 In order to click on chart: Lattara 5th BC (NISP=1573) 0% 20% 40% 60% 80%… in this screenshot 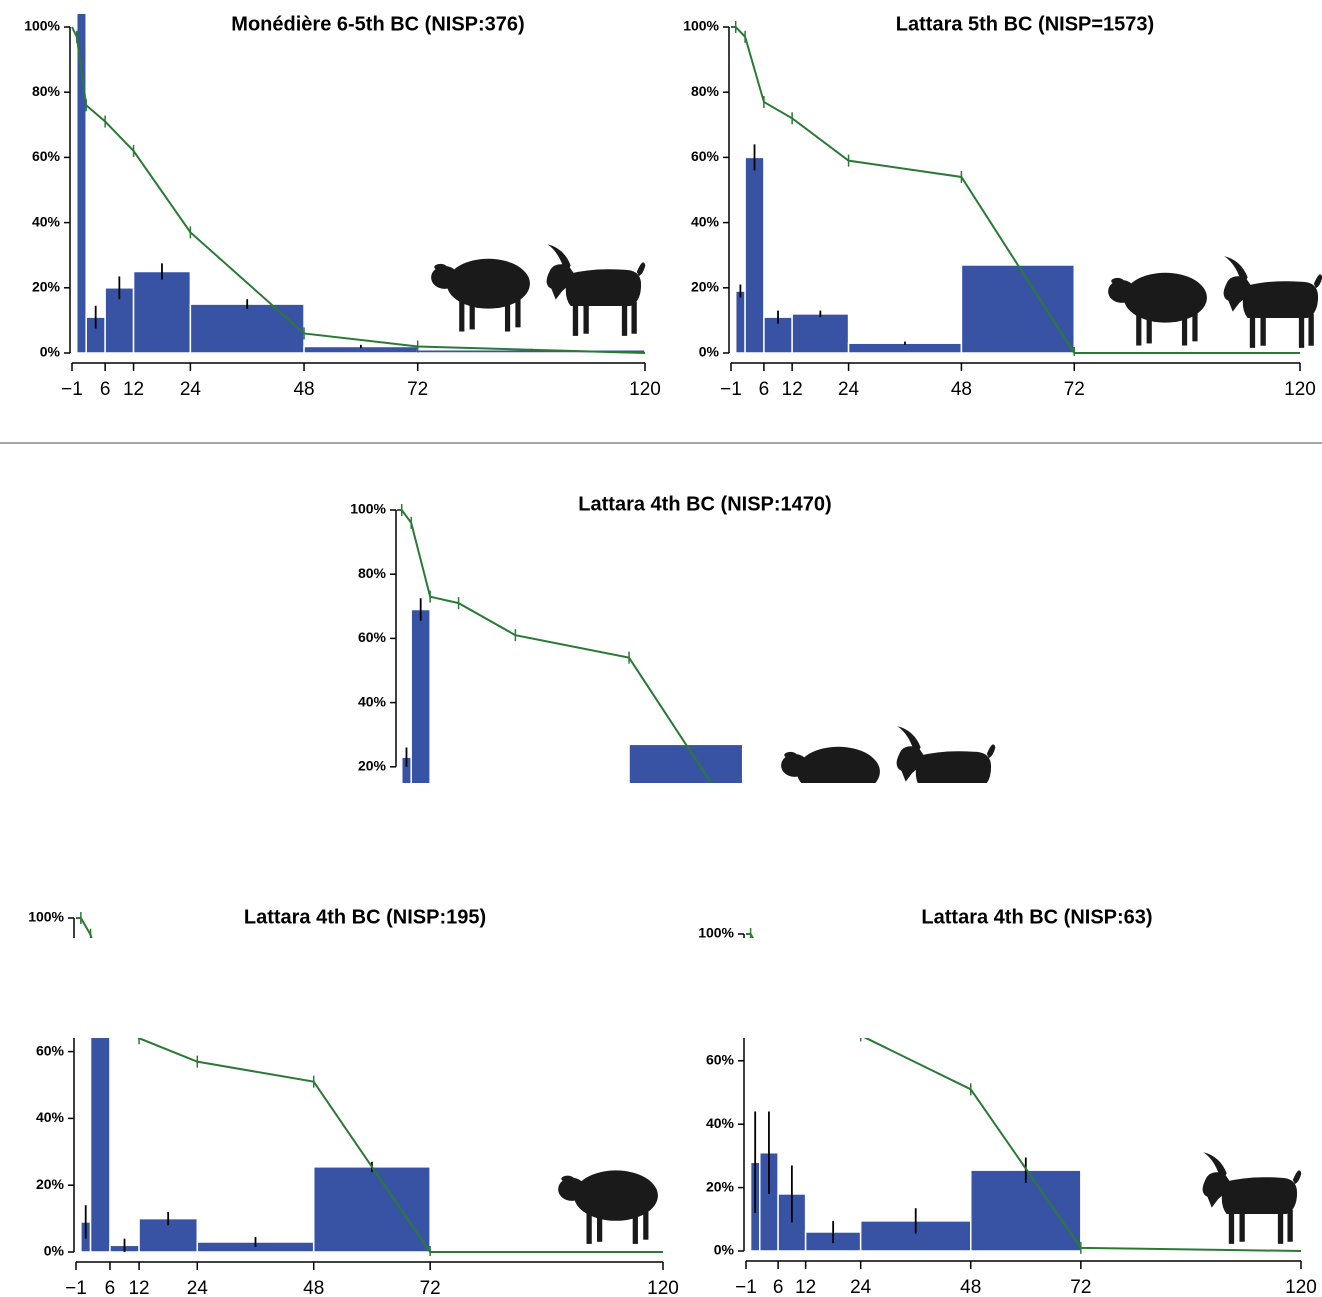, I will do `click(999, 206)`.